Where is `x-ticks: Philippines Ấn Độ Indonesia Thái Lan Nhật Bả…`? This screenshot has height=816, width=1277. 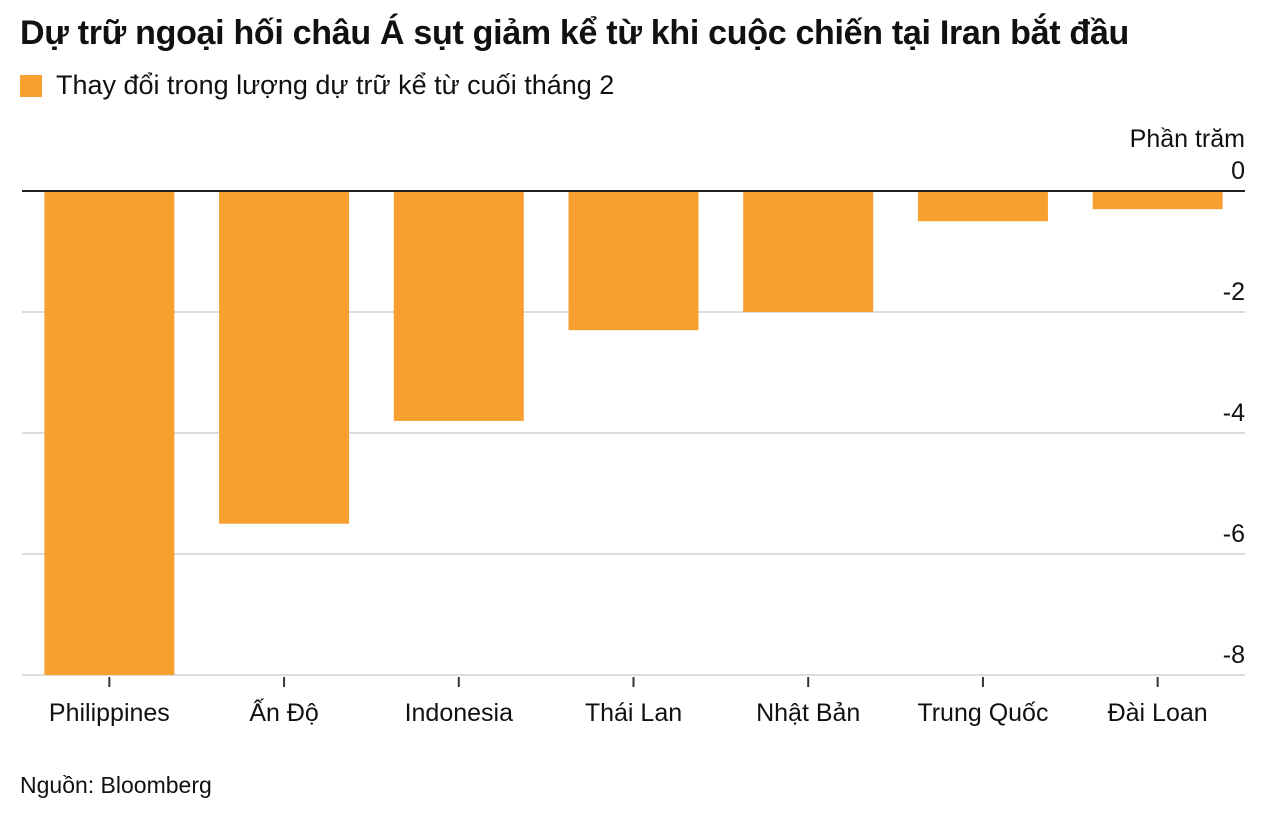
x-ticks: Philippines Ấn Độ Indonesia Thái Lan Nhật Bả… is located at coordinates (628, 702).